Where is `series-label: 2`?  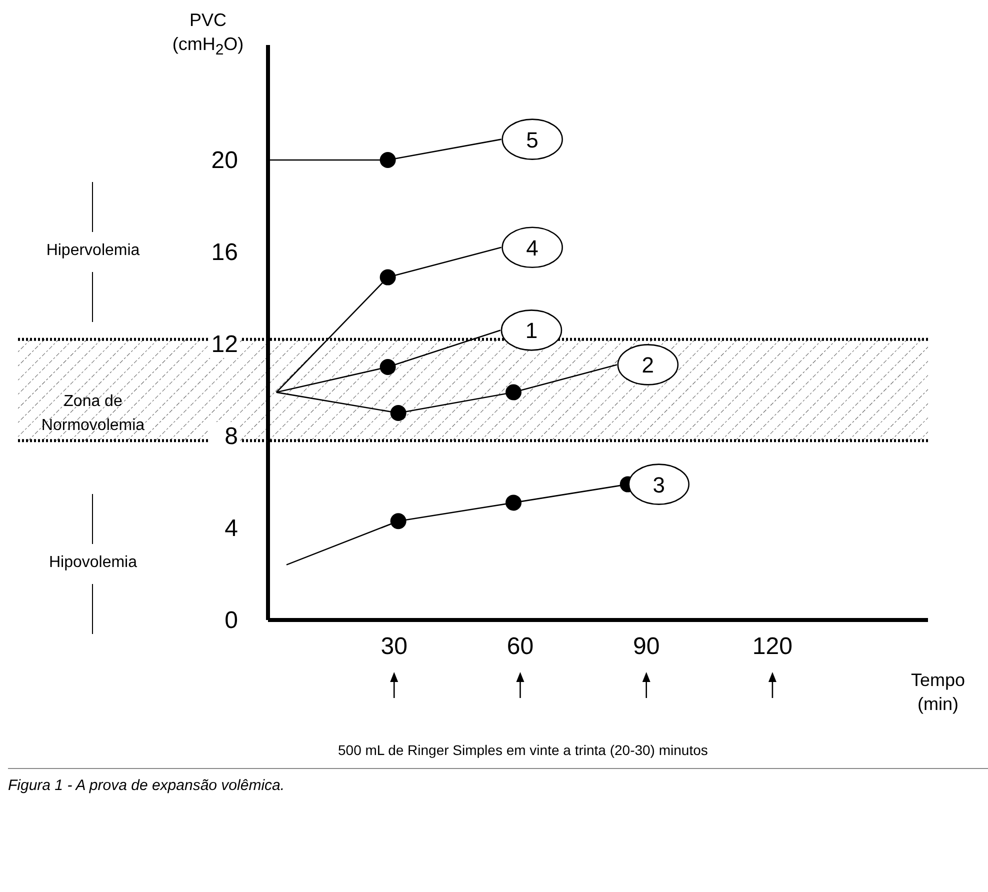 series-label: 2 is located at coordinates (648, 365).